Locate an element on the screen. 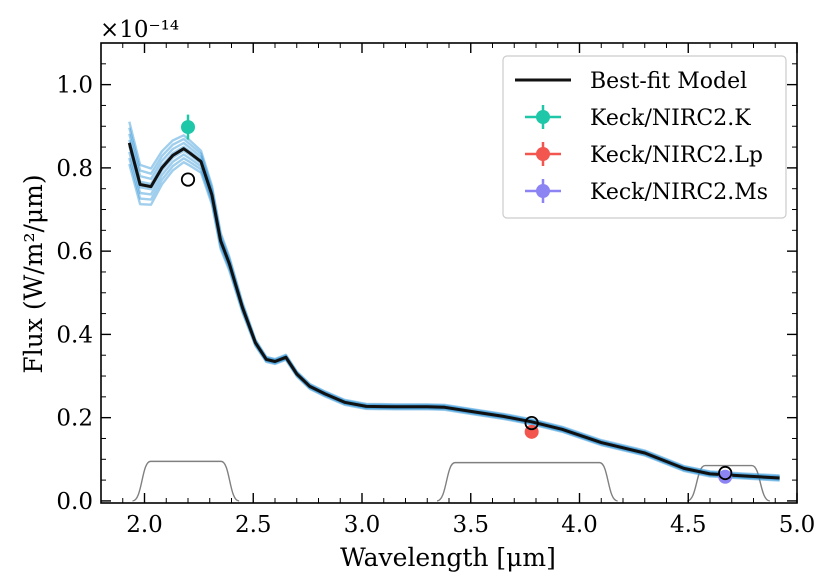  x-tick-label: 5.0 is located at coordinates (797, 525).